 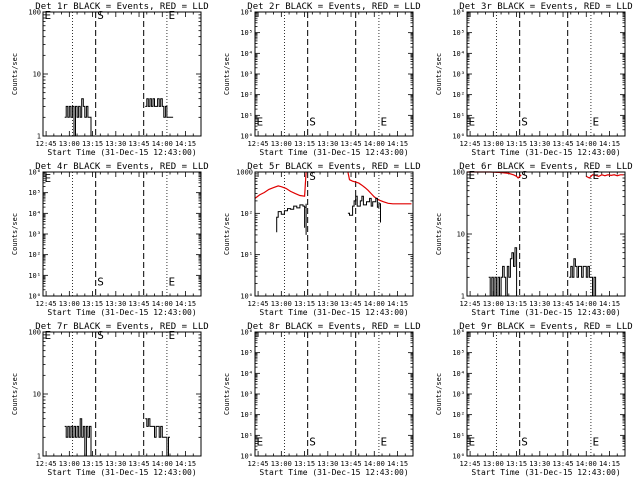 I want to click on panel-title: Det 1r BLACK = Events, RED = LLD, so click(x=121, y=7).